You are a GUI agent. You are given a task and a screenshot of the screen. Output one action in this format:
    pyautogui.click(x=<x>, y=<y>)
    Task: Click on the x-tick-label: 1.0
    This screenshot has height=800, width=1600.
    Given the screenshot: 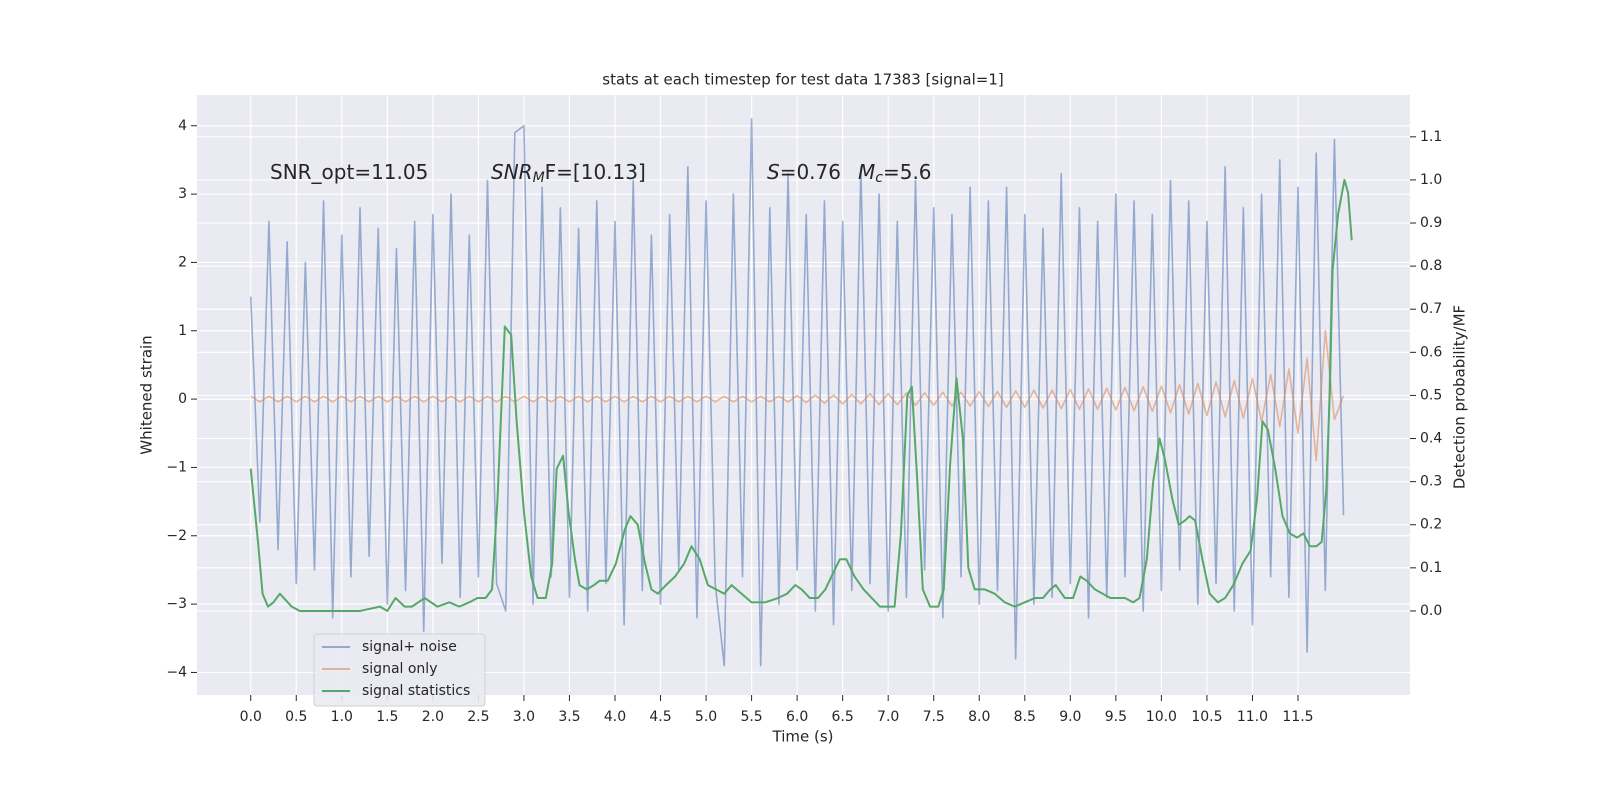 What is the action you would take?
    pyautogui.click(x=342, y=717)
    